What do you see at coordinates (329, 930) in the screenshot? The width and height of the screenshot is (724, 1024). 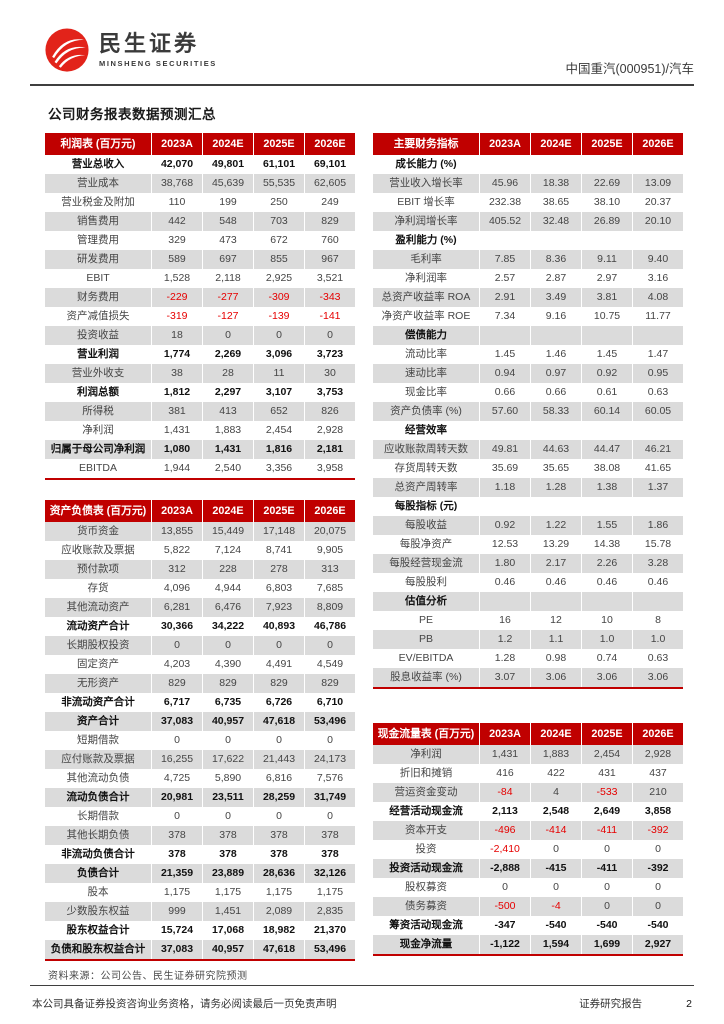 I see `cell-value: 21,370` at bounding box center [329, 930].